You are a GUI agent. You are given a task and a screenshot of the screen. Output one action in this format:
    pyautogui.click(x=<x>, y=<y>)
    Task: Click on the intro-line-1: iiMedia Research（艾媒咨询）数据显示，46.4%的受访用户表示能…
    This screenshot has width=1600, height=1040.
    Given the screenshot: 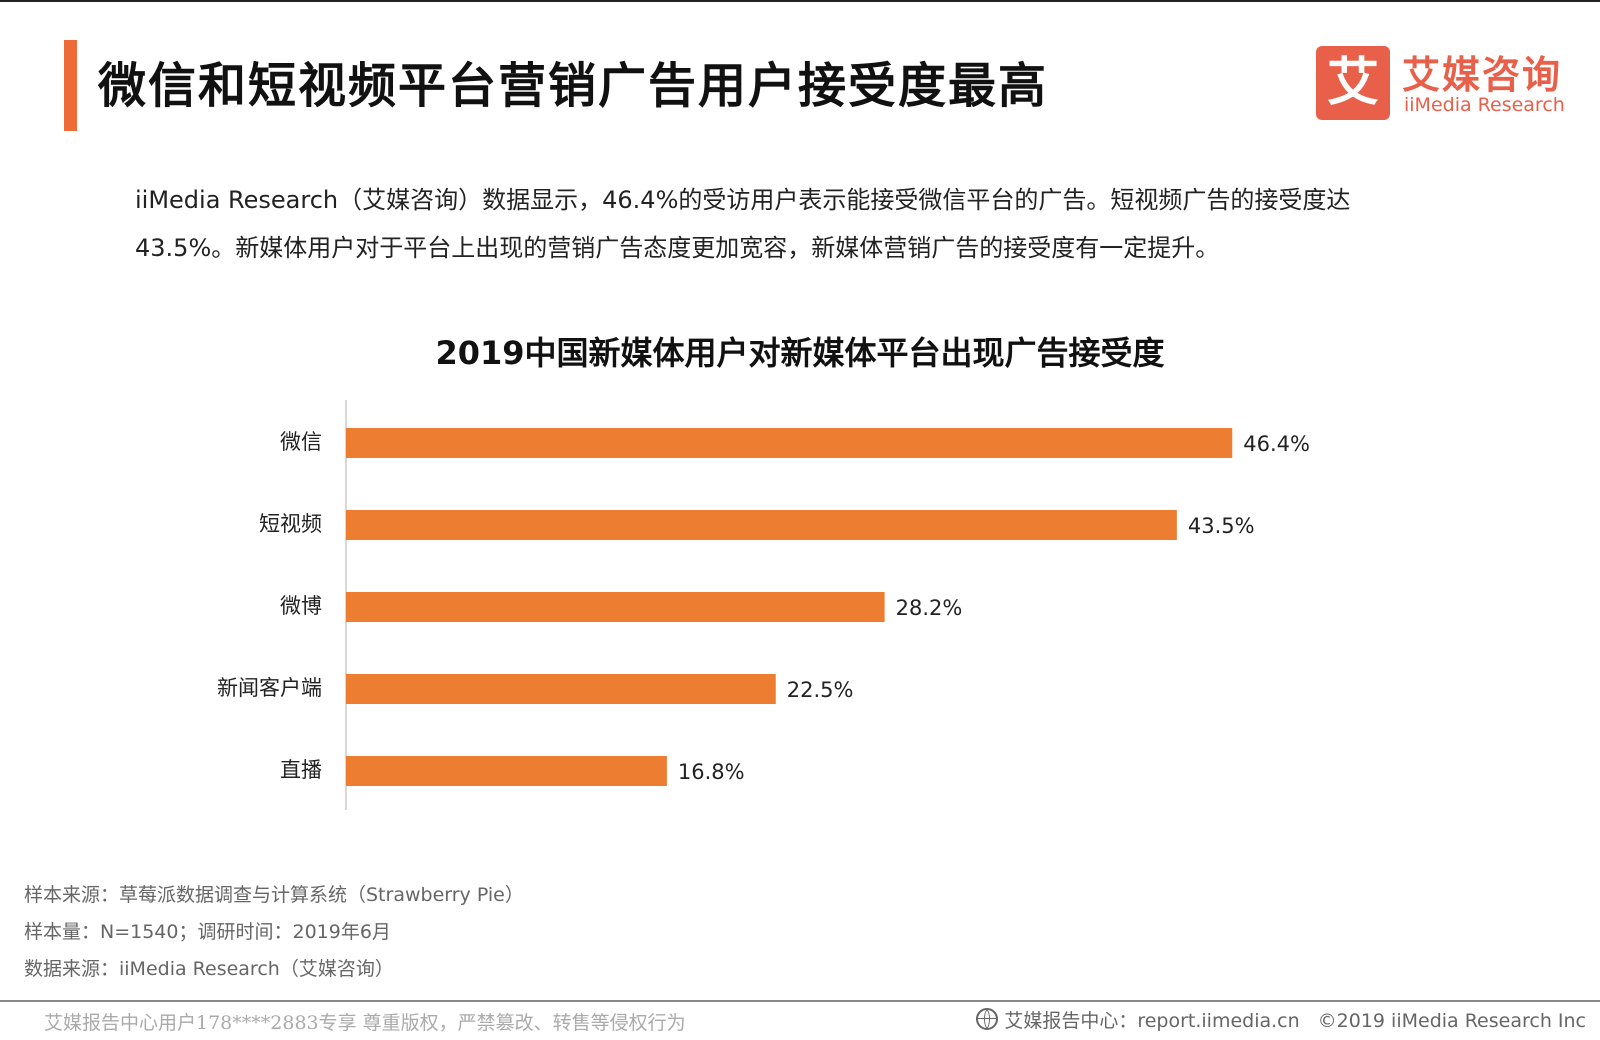 What is the action you would take?
    pyautogui.click(x=743, y=200)
    